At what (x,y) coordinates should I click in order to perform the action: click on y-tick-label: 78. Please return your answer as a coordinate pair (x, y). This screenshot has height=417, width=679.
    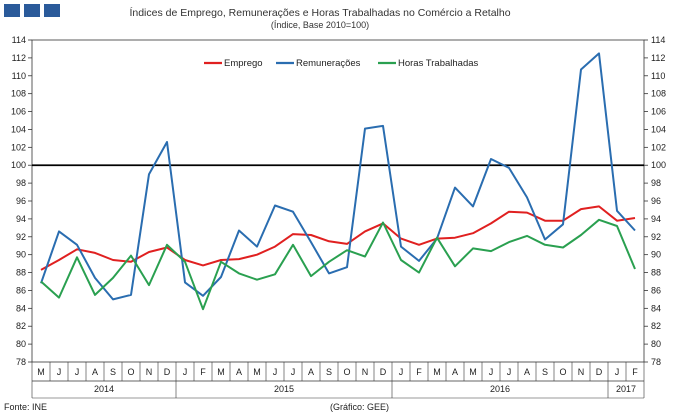
    Looking at the image, I should click on (21, 362).